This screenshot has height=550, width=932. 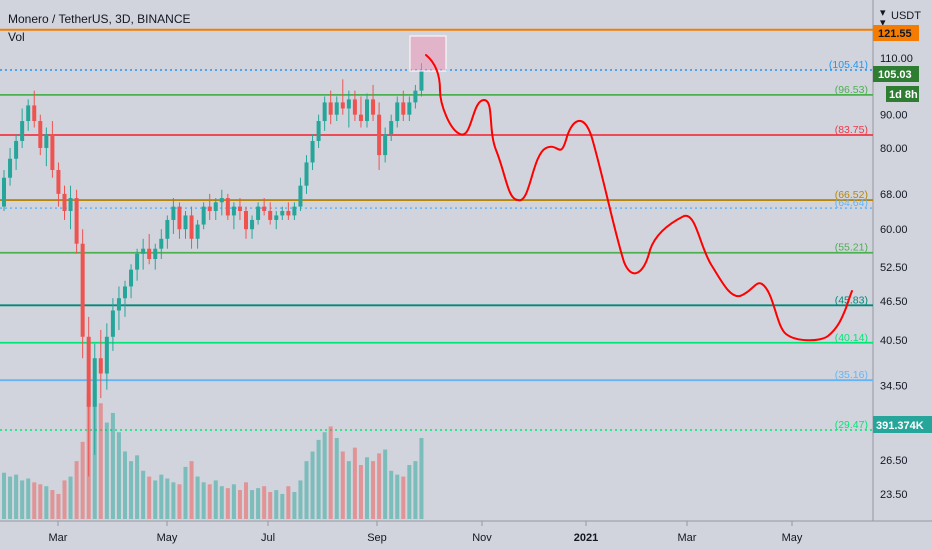 What do you see at coordinates (883, 13) in the screenshot?
I see `chevron-down-icon: ▾` at bounding box center [883, 13].